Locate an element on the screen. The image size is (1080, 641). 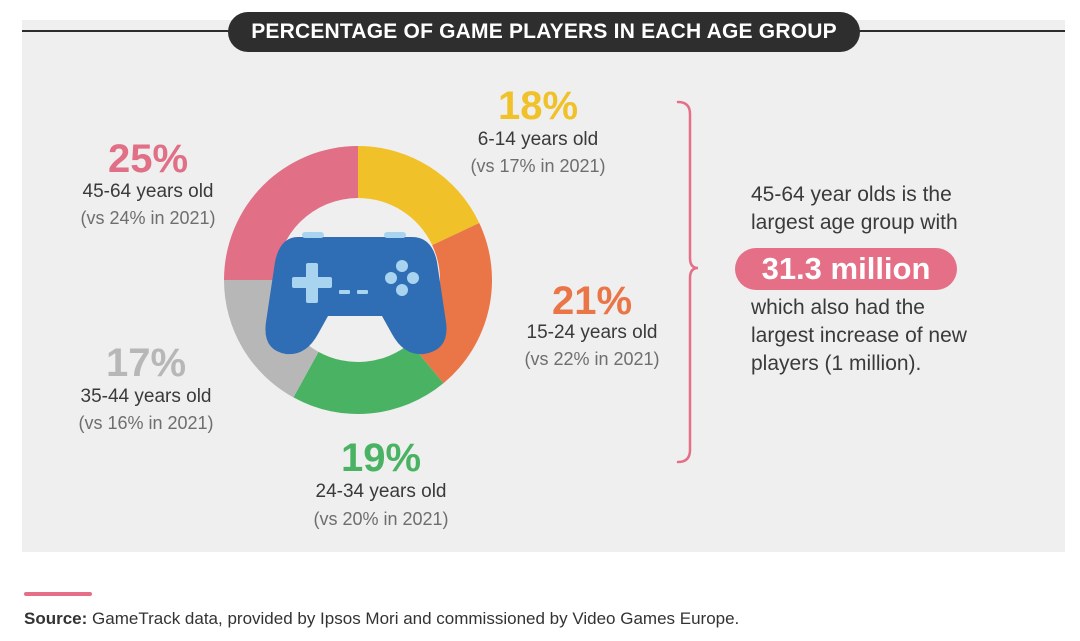
callout-line-4: largest increase of new is located at coordinates (859, 335).